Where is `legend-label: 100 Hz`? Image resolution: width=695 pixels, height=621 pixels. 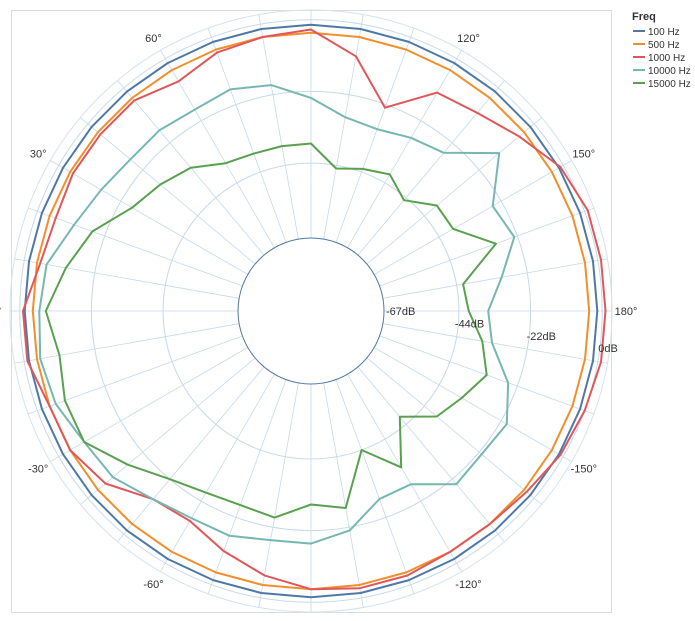 legend-label: 100 Hz is located at coordinates (664, 32).